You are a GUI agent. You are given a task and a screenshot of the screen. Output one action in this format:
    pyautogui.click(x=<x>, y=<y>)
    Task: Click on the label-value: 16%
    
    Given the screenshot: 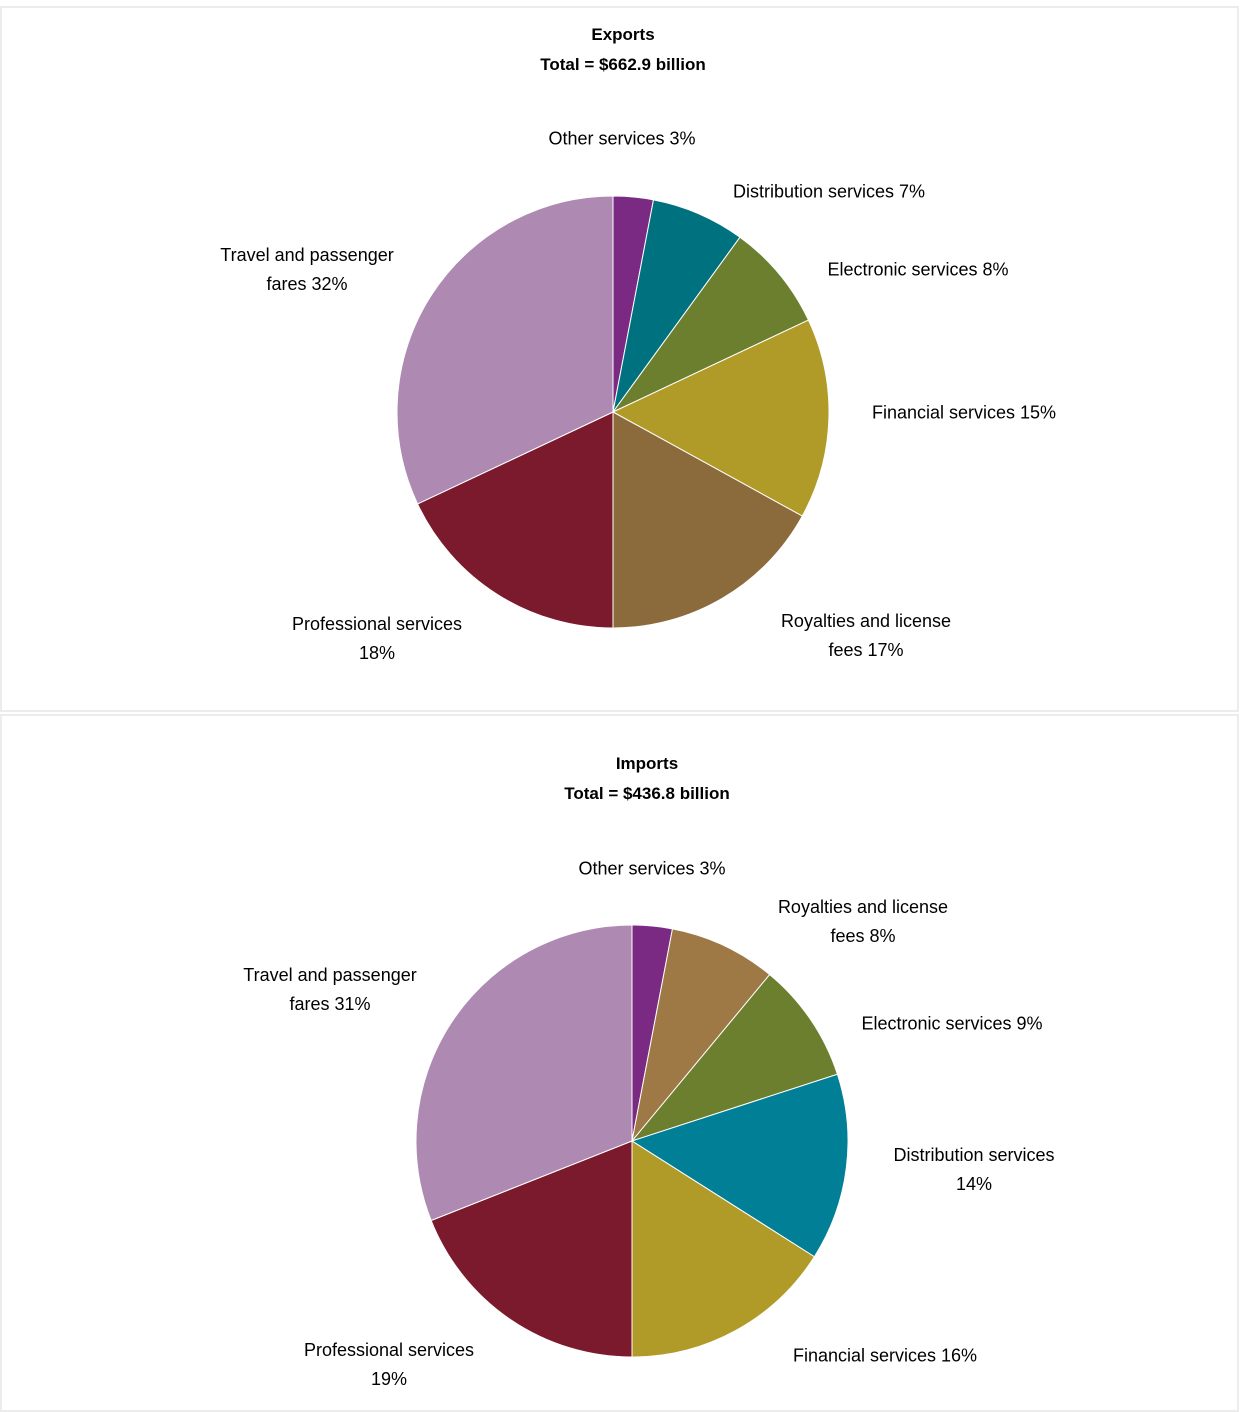 What is the action you would take?
    pyautogui.click(x=959, y=1355)
    